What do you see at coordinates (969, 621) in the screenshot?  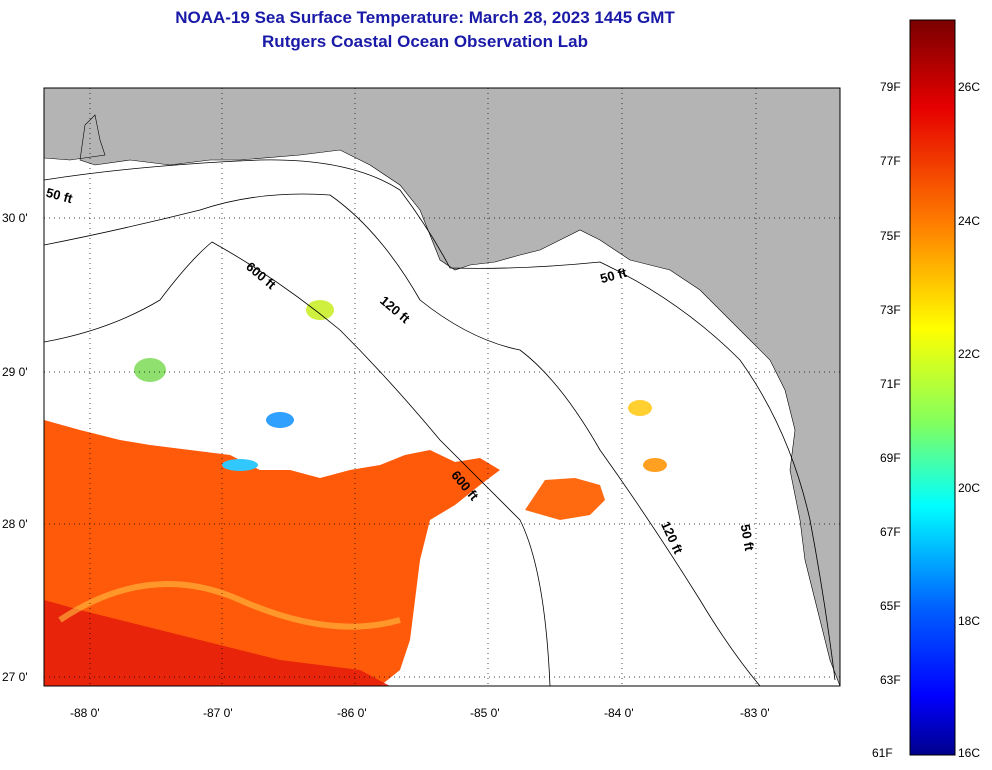 I see `colorbar-c-label: 18C` at bounding box center [969, 621].